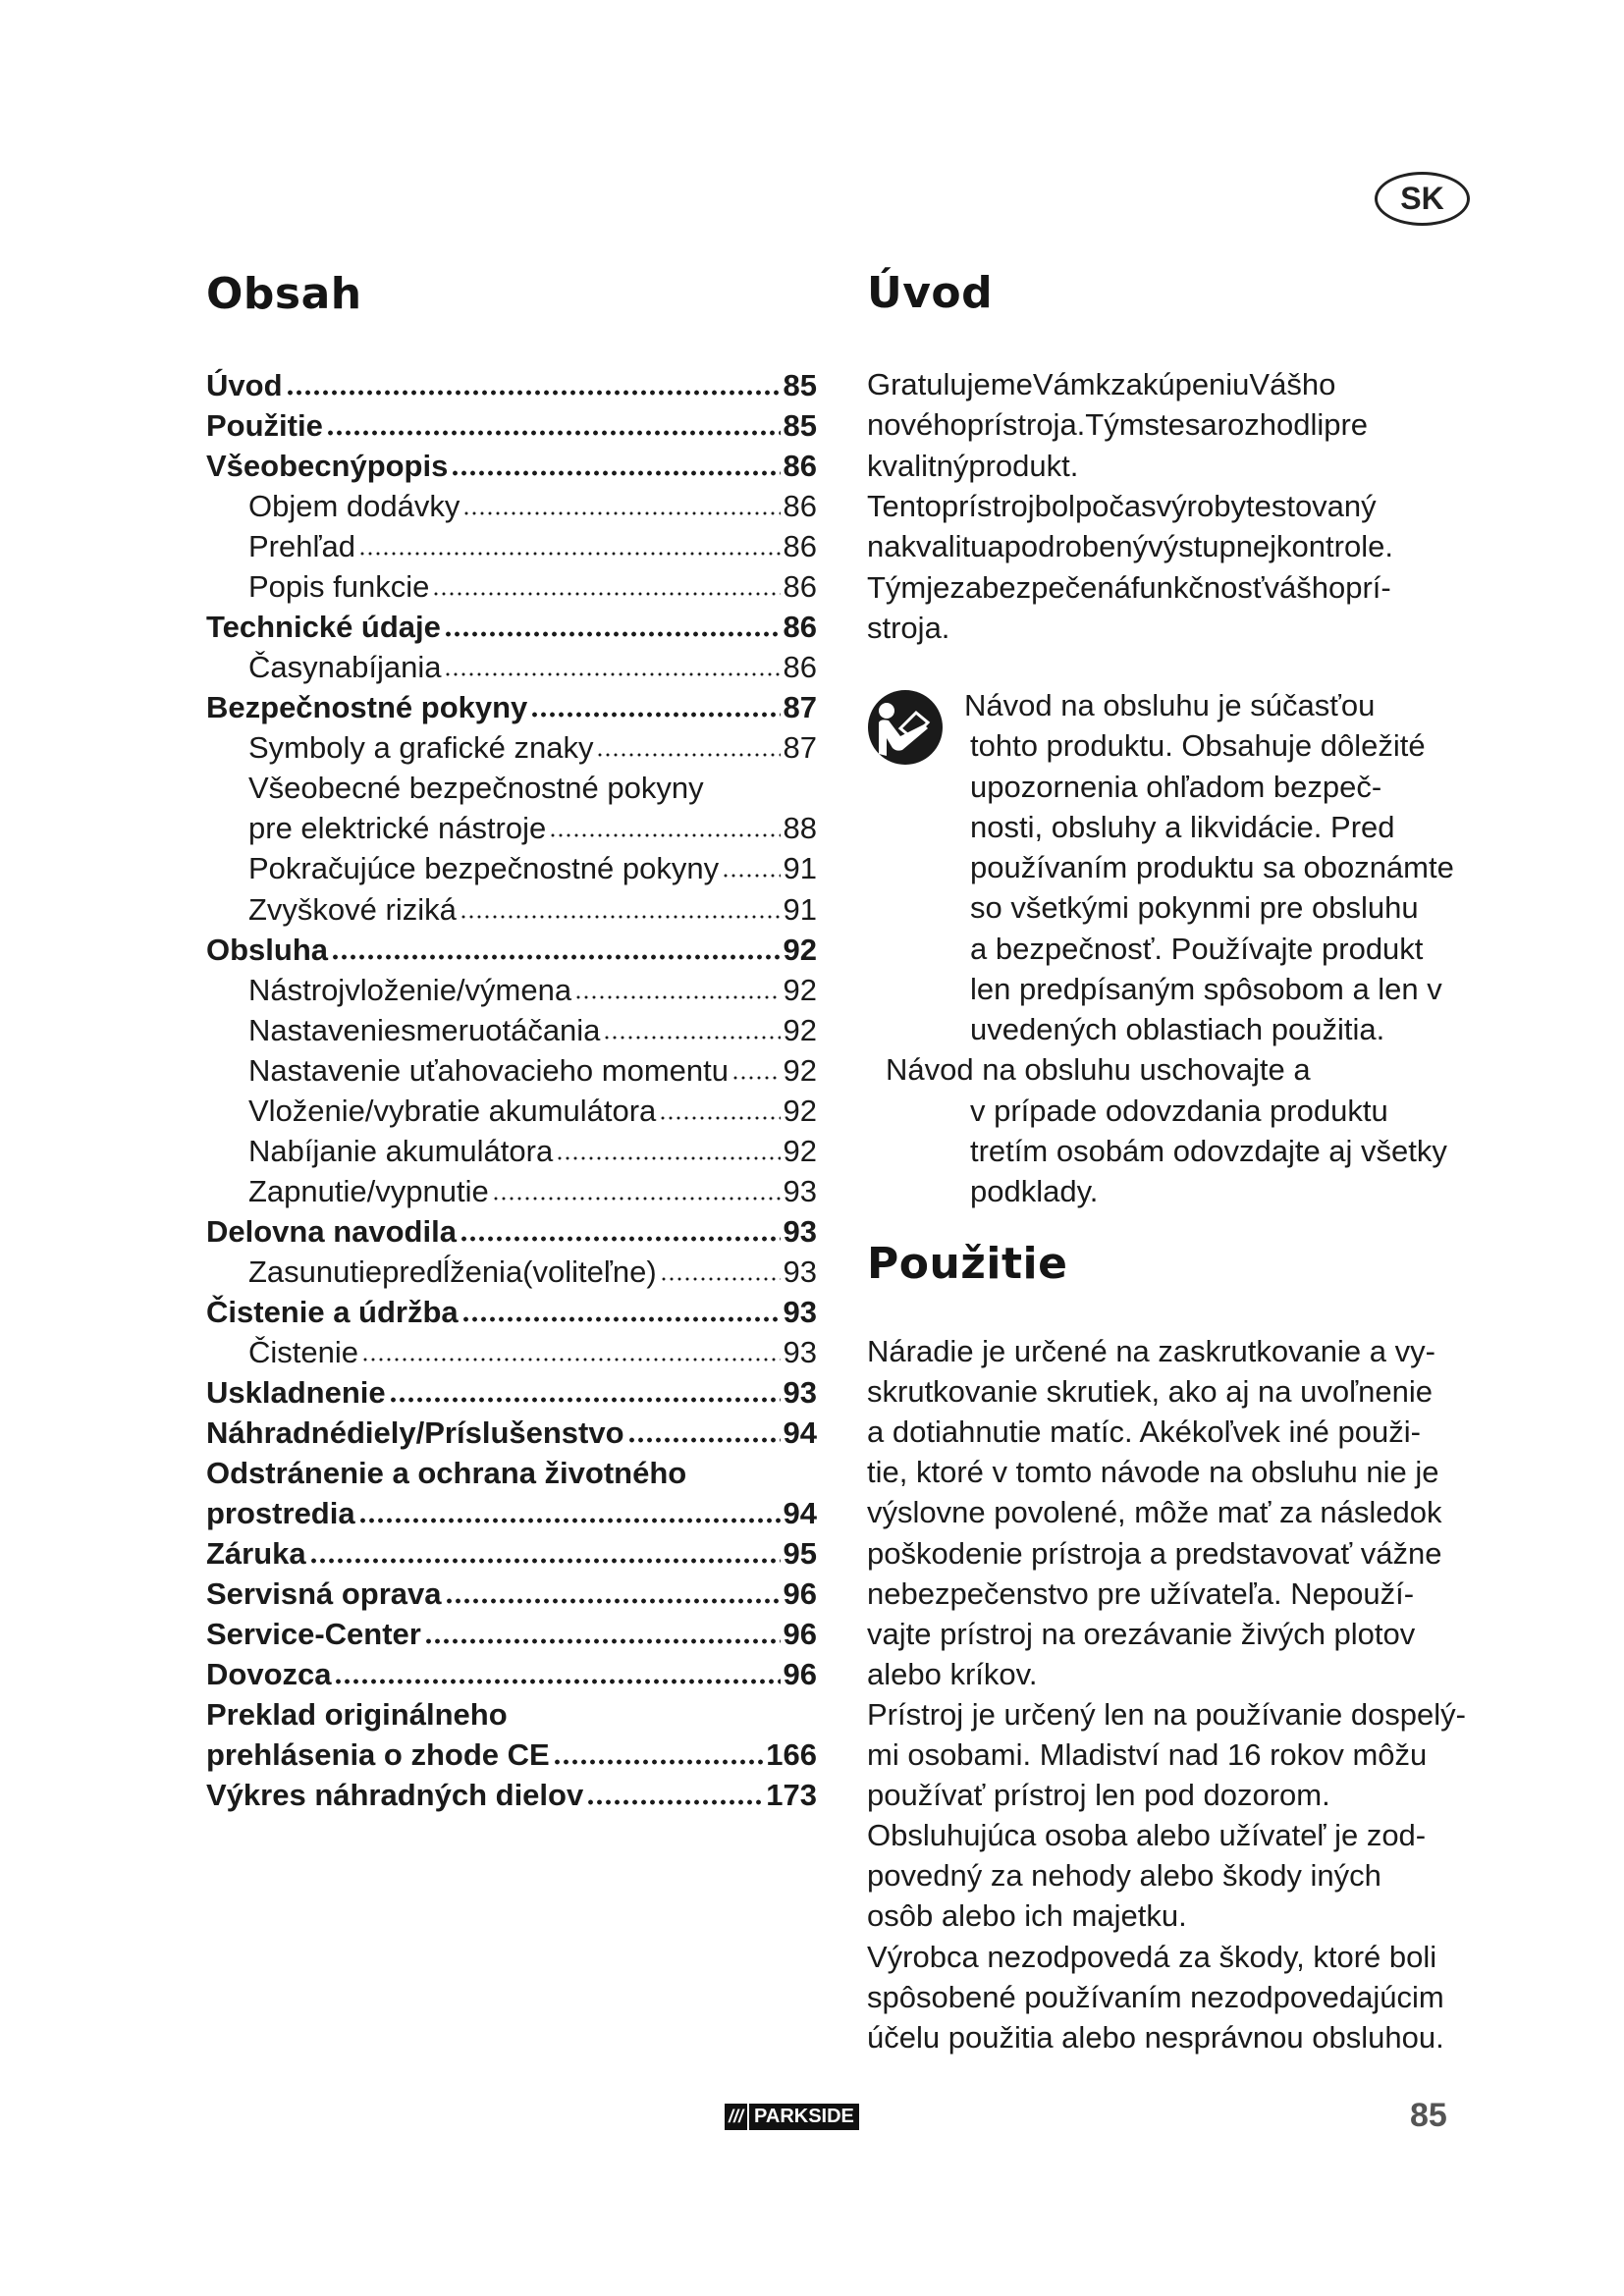 The width and height of the screenshot is (1624, 2296). What do you see at coordinates (800, 828) in the screenshot?
I see `toc-entry-page: 88` at bounding box center [800, 828].